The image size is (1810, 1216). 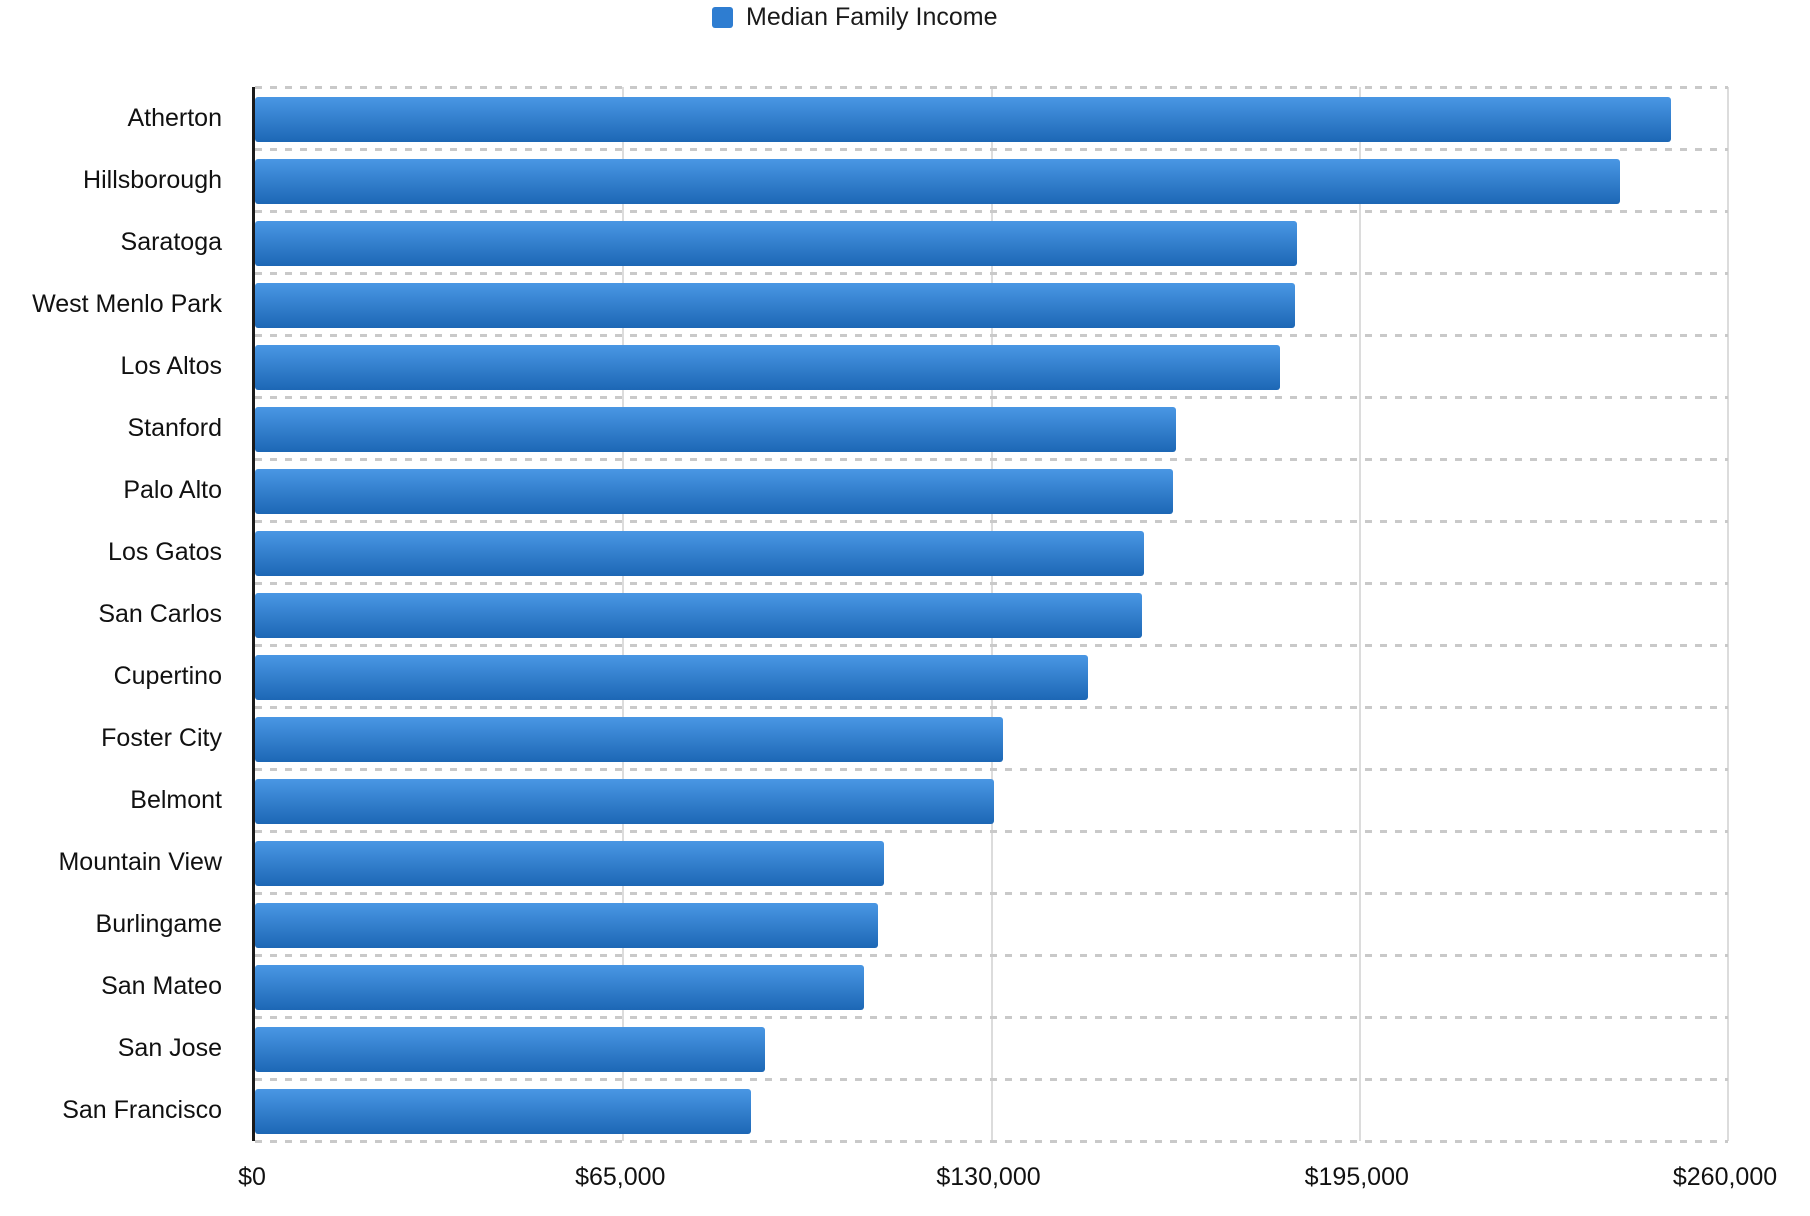 What do you see at coordinates (252, 1177) in the screenshot?
I see `x-tick-label: $0` at bounding box center [252, 1177].